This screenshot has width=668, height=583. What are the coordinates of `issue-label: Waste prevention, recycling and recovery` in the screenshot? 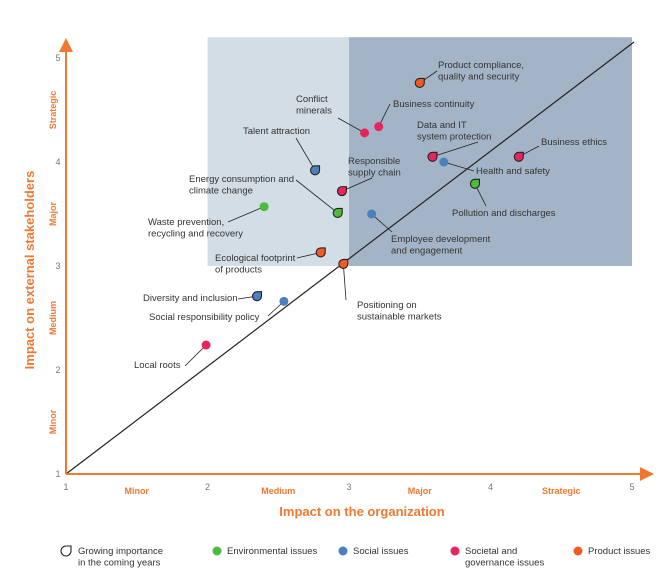 It's located at (195, 228).